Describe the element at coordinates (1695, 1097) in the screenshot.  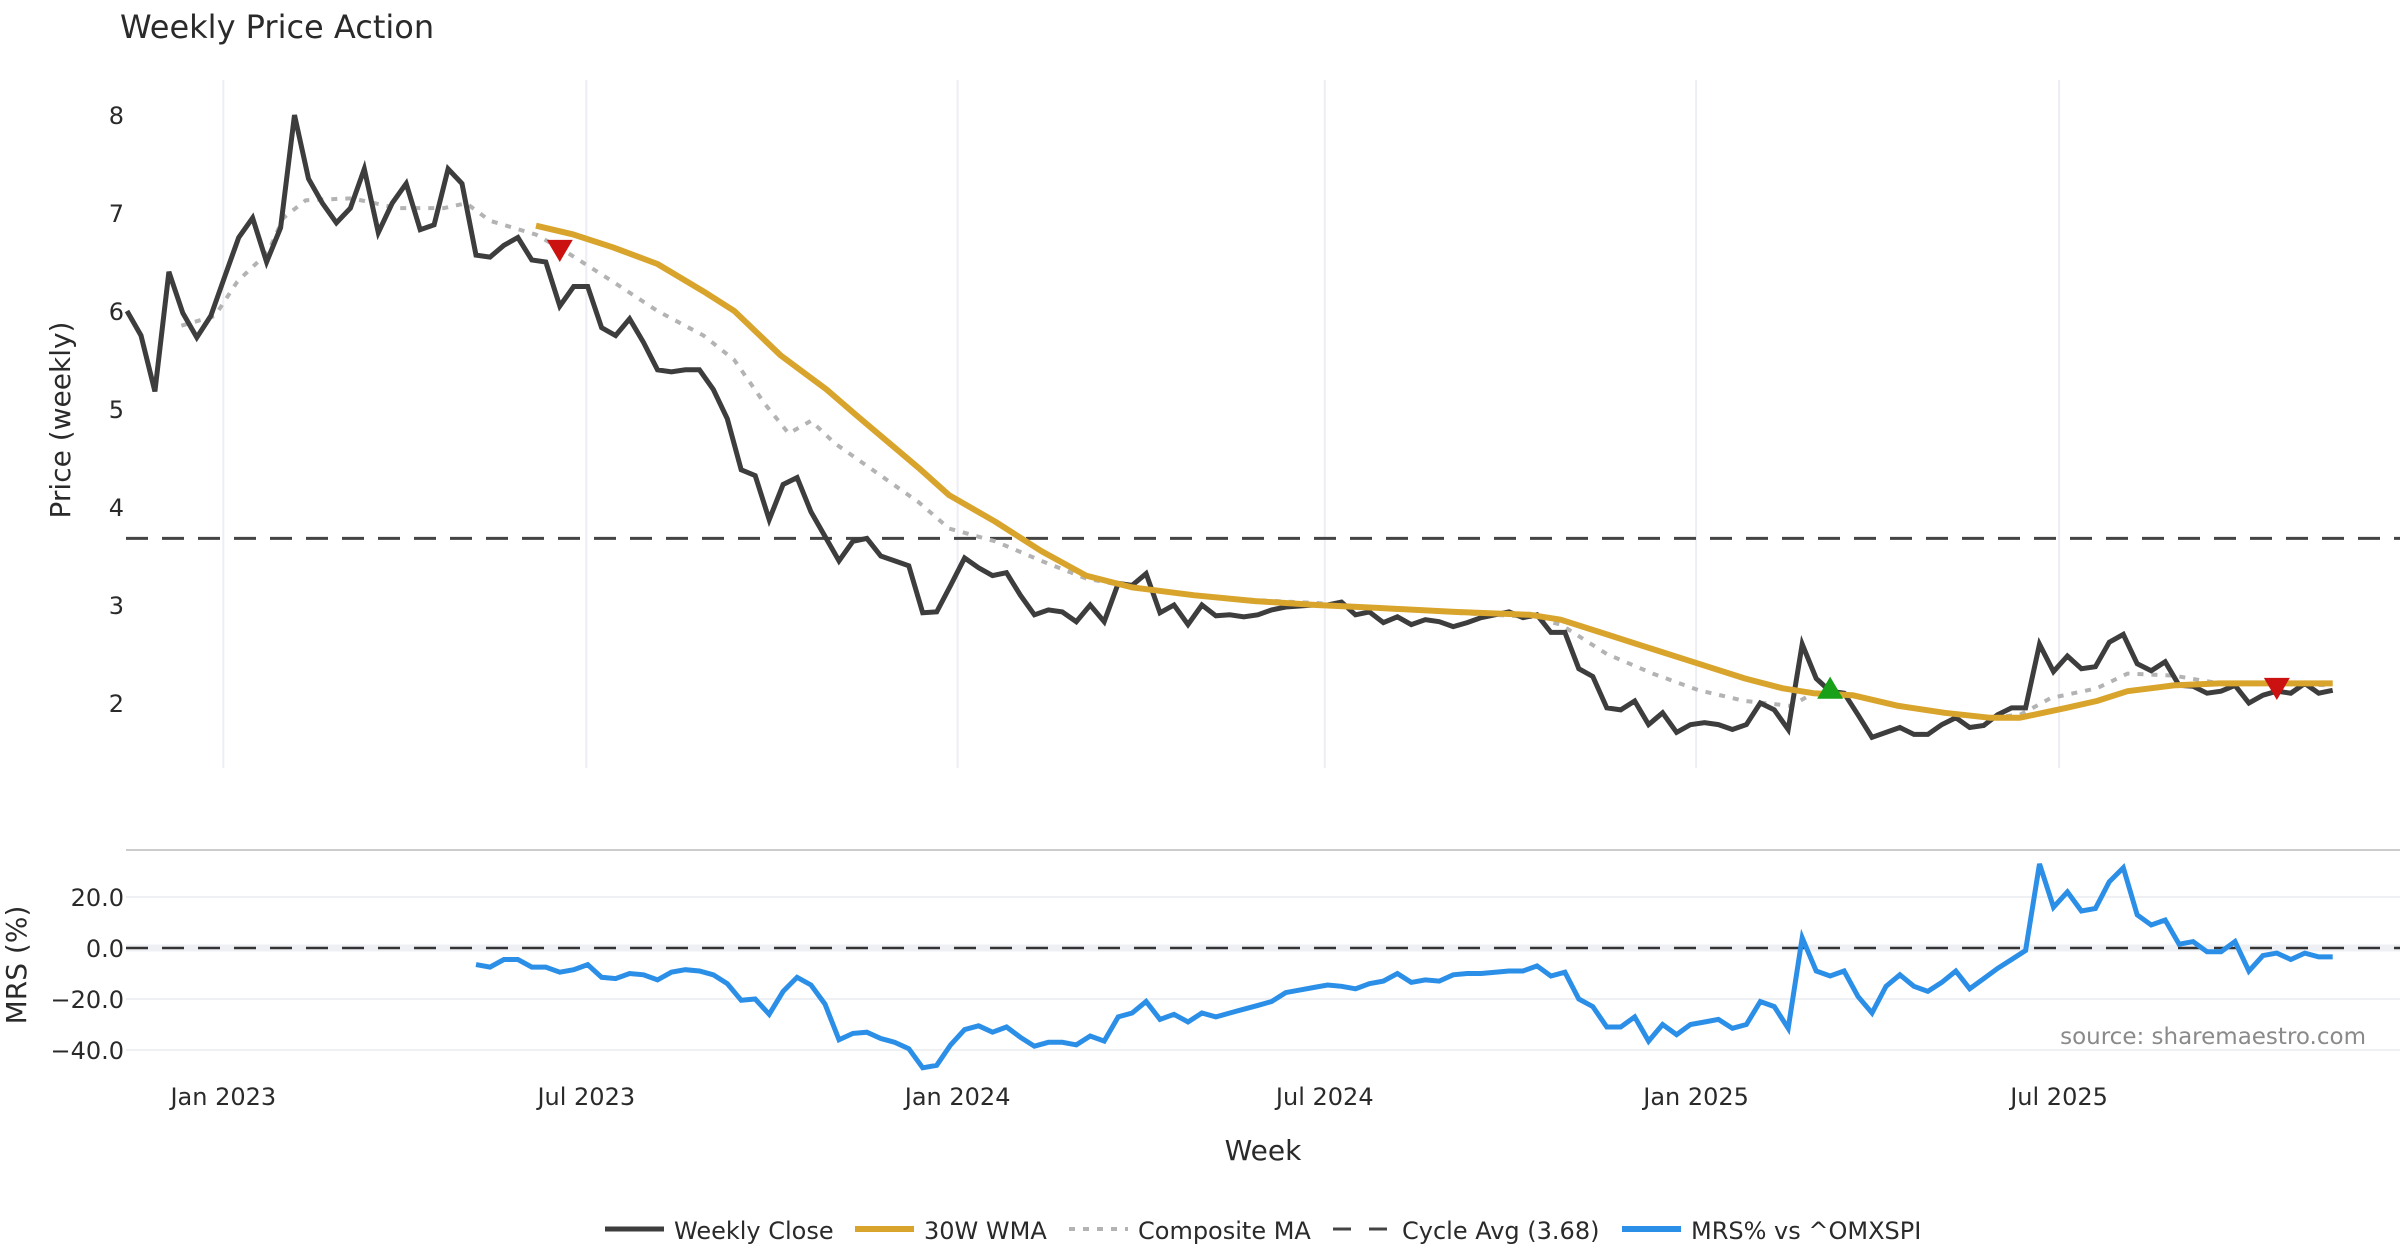
I see `x-tick-label: Jan 2025` at that location.